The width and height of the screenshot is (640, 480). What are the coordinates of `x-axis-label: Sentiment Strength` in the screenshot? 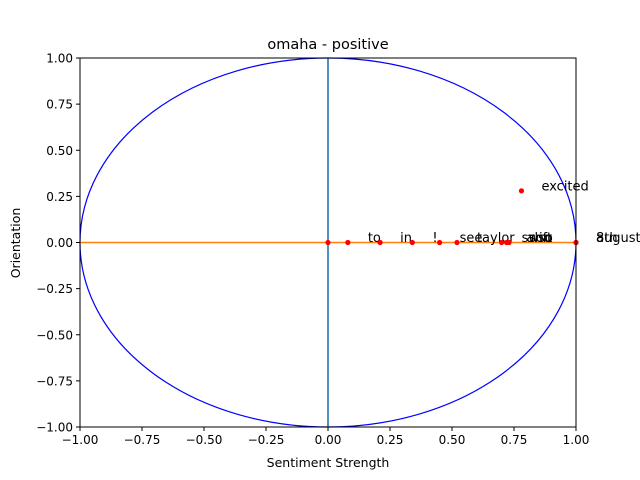 It's located at (328, 462).